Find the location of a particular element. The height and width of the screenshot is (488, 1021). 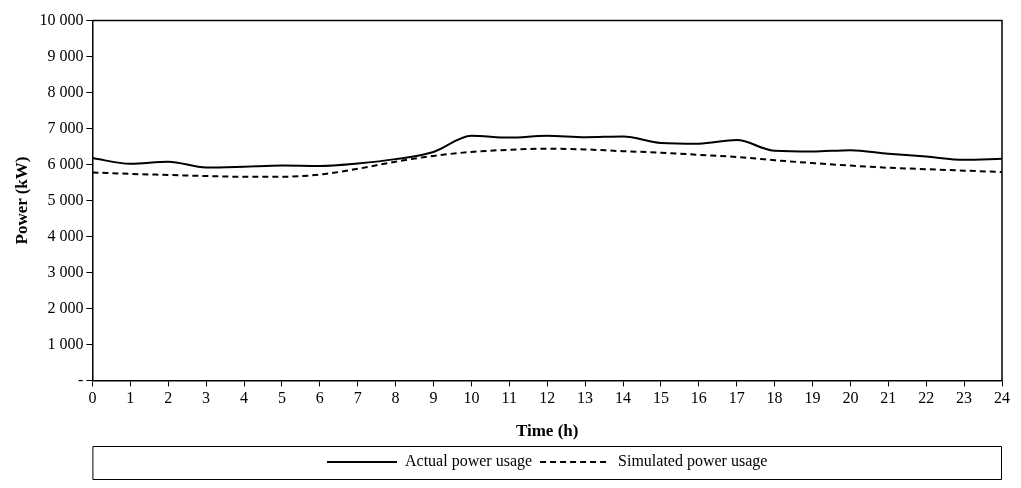

y-tick-label: 10 000 is located at coordinates (61, 19).